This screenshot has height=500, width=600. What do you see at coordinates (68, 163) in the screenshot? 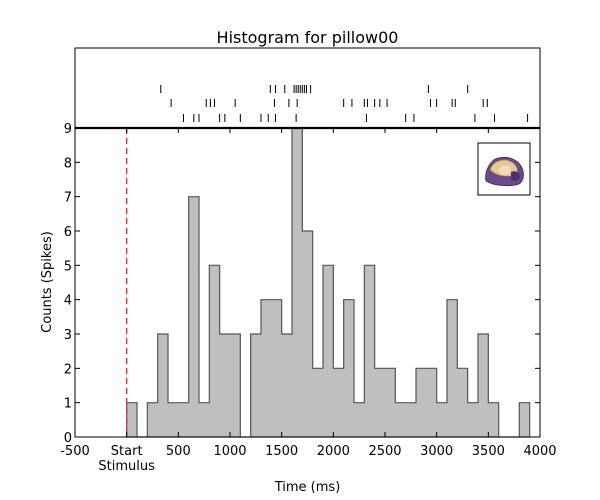
I see `y-tick-label: 8` at bounding box center [68, 163].